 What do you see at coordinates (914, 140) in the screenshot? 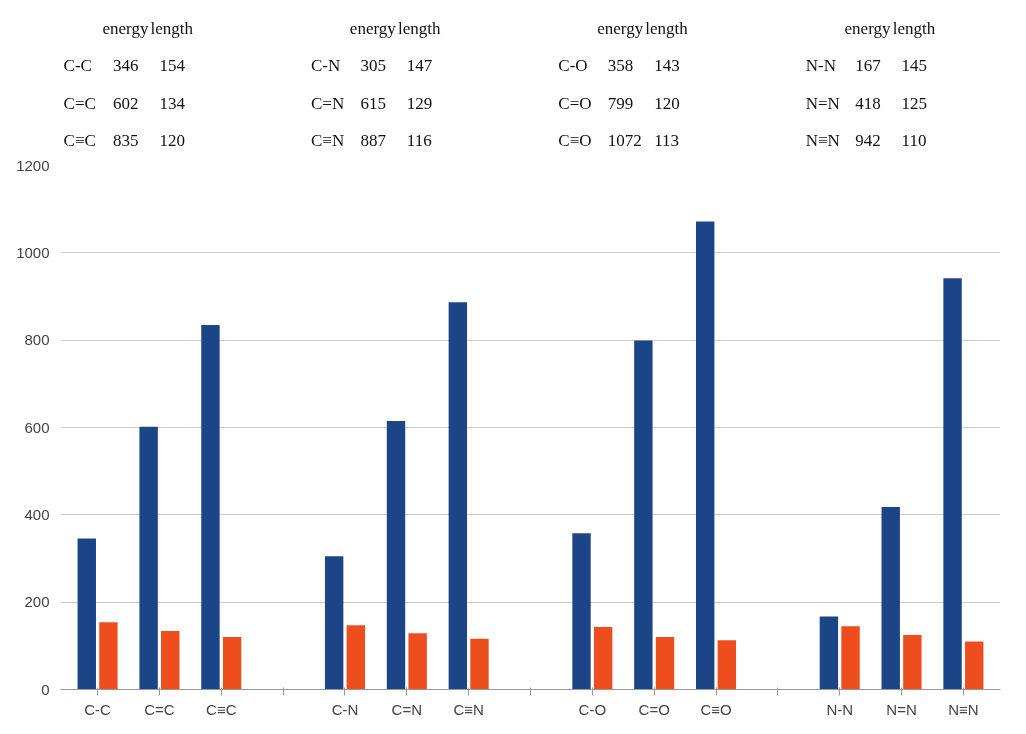
I see `text: 110` at bounding box center [914, 140].